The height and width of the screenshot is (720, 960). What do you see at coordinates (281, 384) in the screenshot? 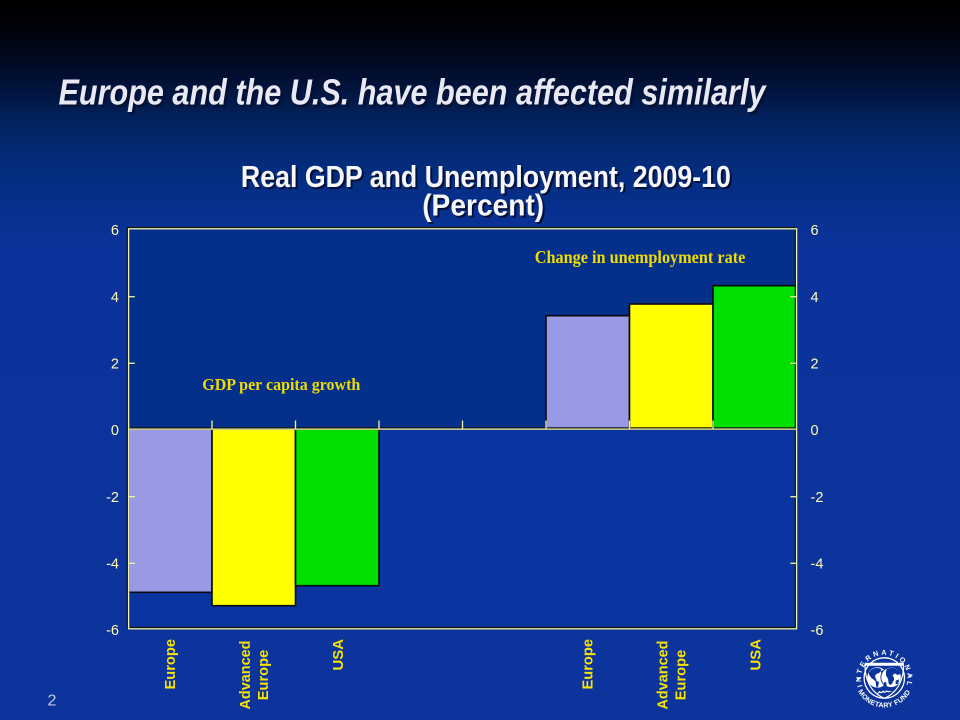
I see `svg-text: GDP per capita growth` at bounding box center [281, 384].